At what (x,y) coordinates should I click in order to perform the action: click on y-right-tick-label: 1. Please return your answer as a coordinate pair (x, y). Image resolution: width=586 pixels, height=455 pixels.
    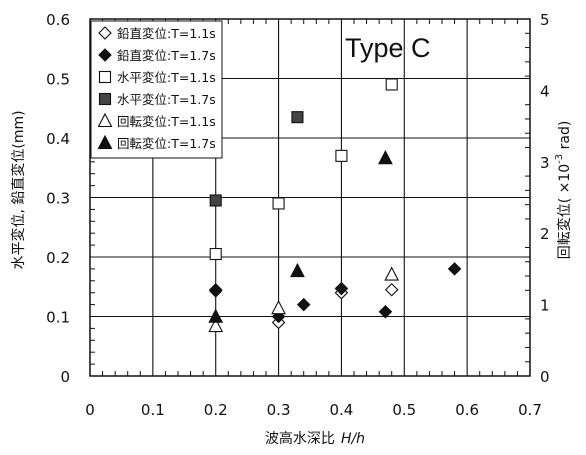
    Looking at the image, I should click on (545, 306).